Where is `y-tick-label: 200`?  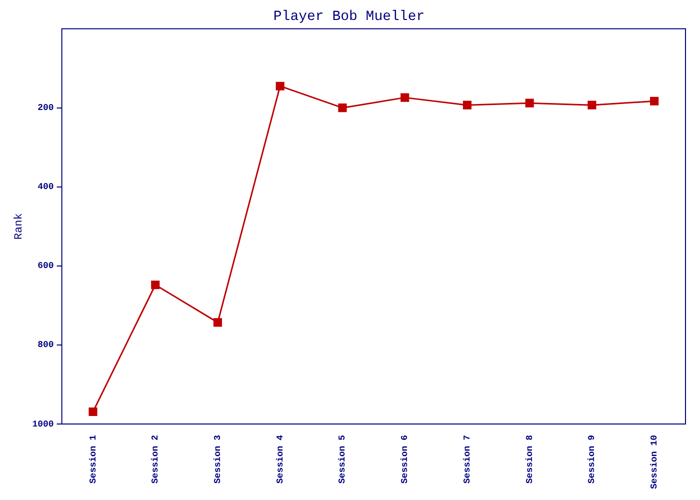 y-tick-label: 200 is located at coordinates (46, 108).